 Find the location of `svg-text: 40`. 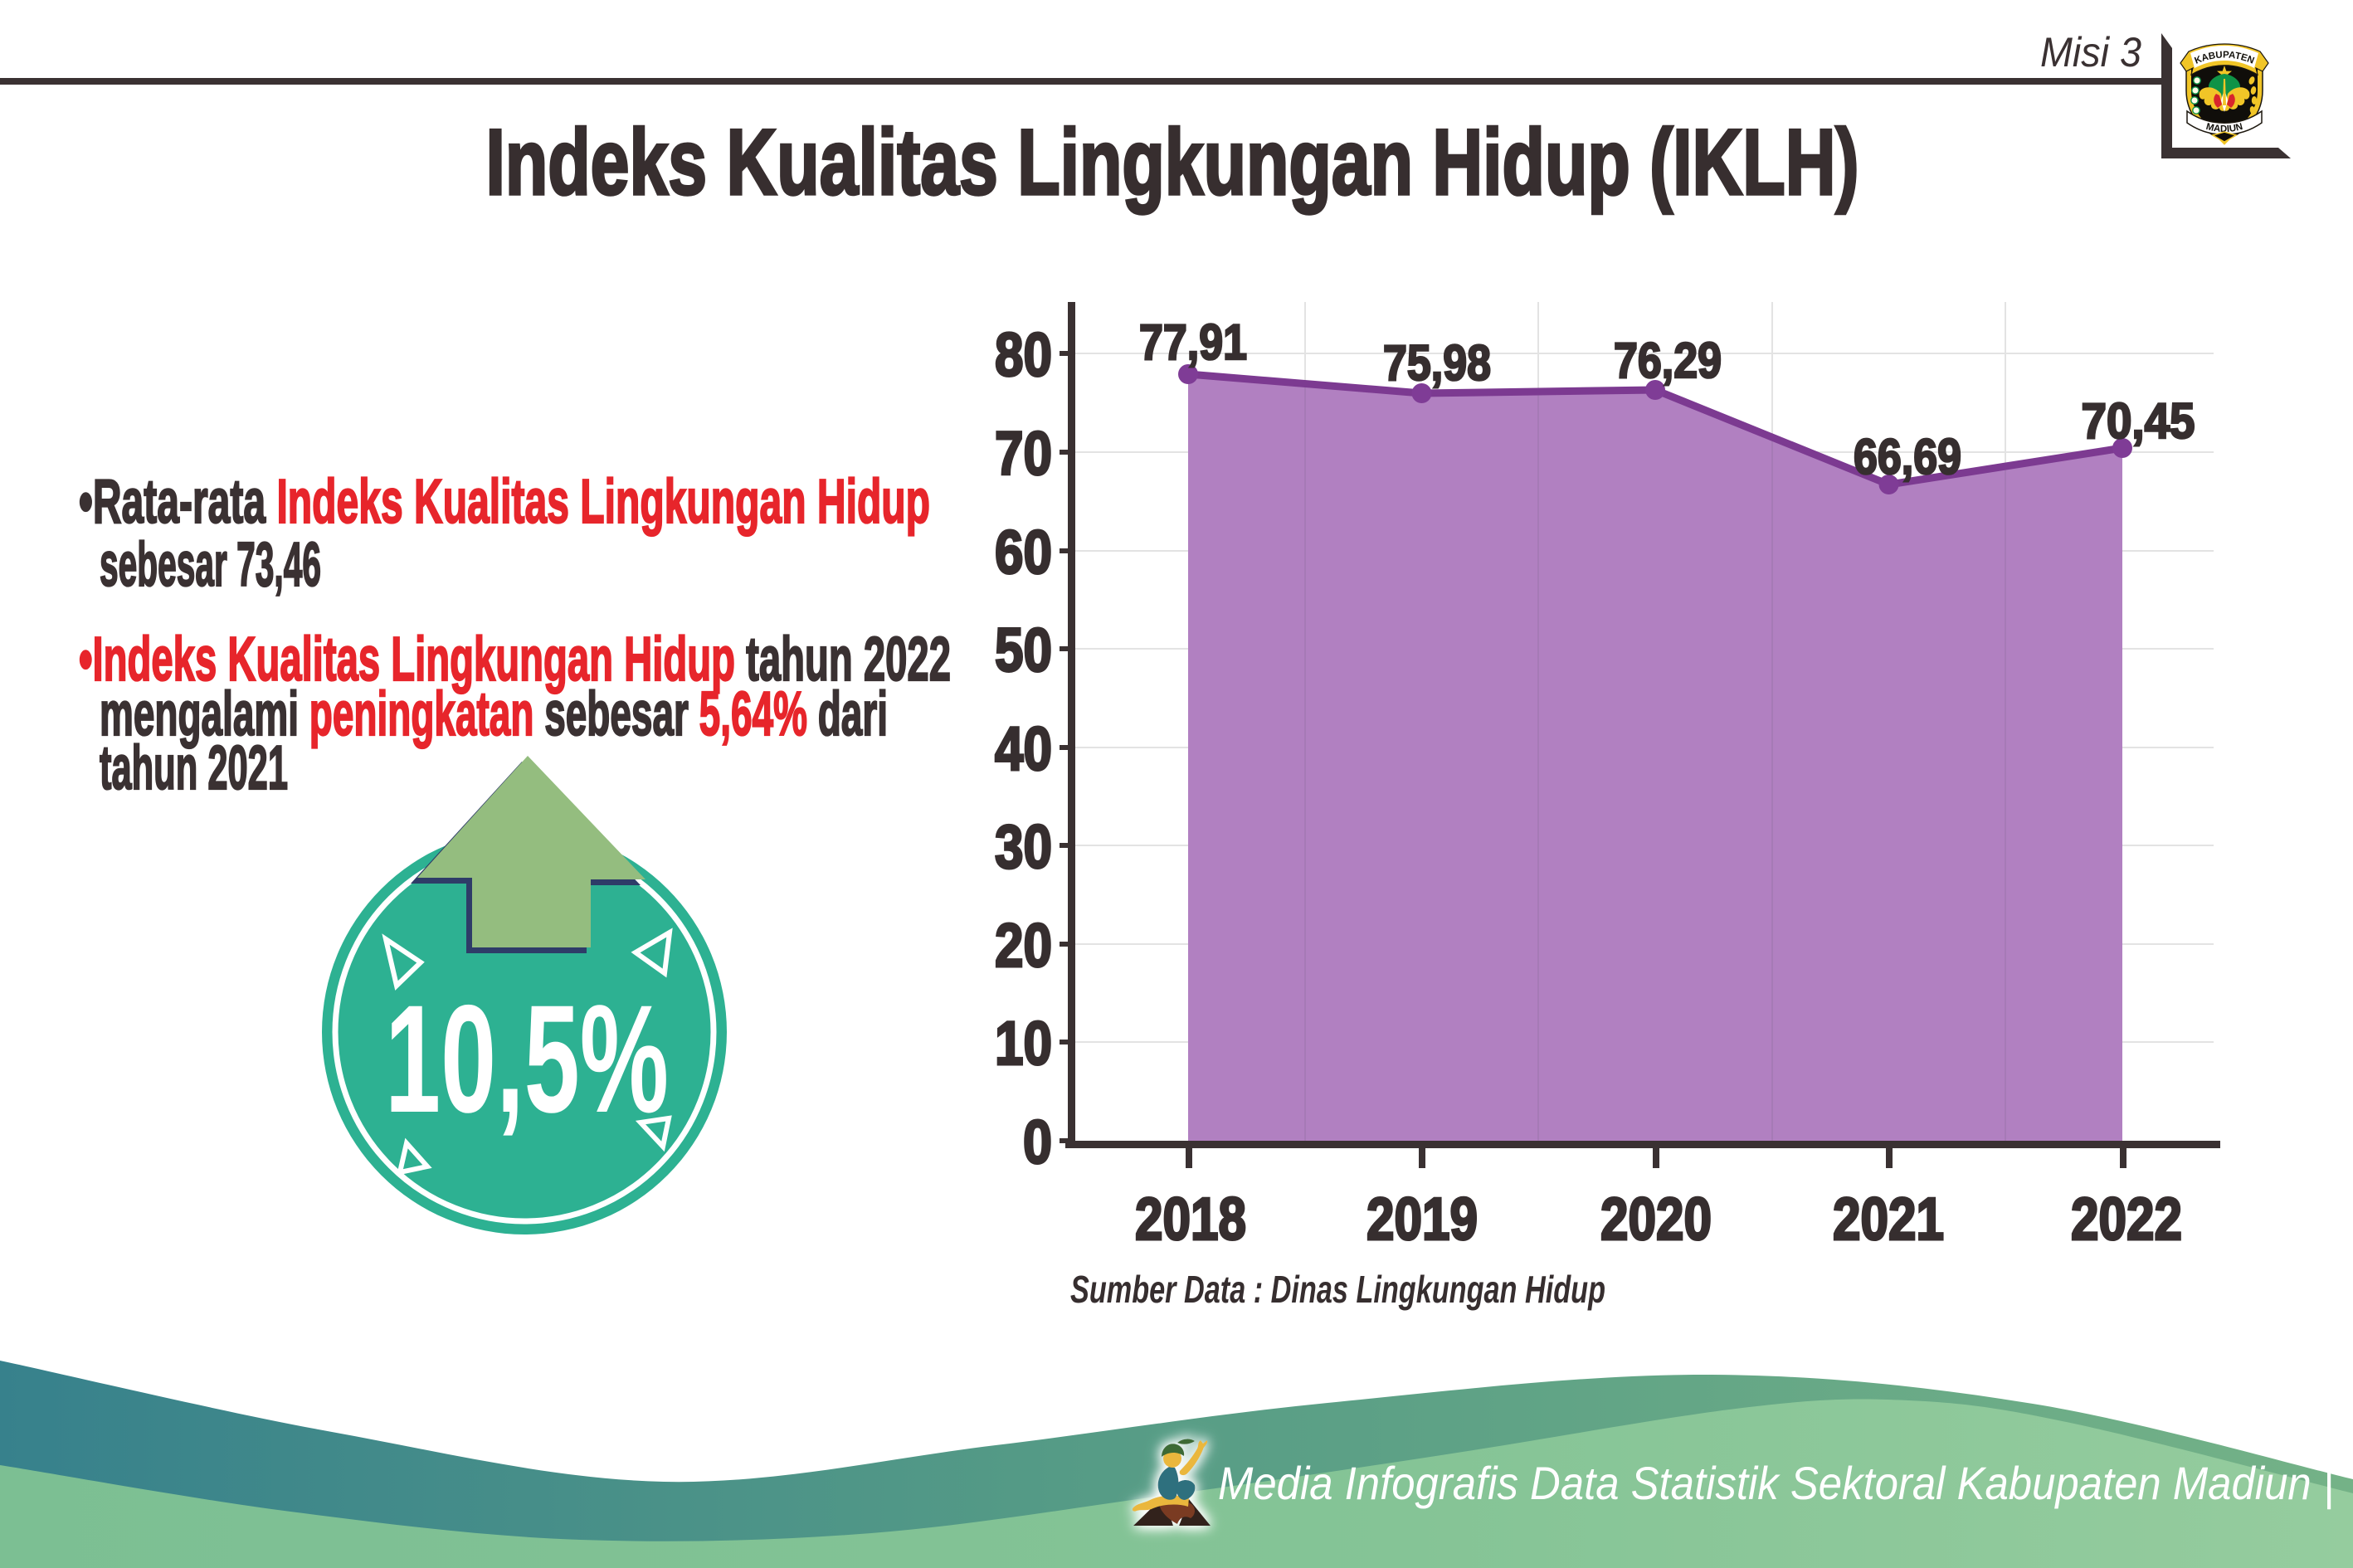

svg-text: 40 is located at coordinates (1023, 748).